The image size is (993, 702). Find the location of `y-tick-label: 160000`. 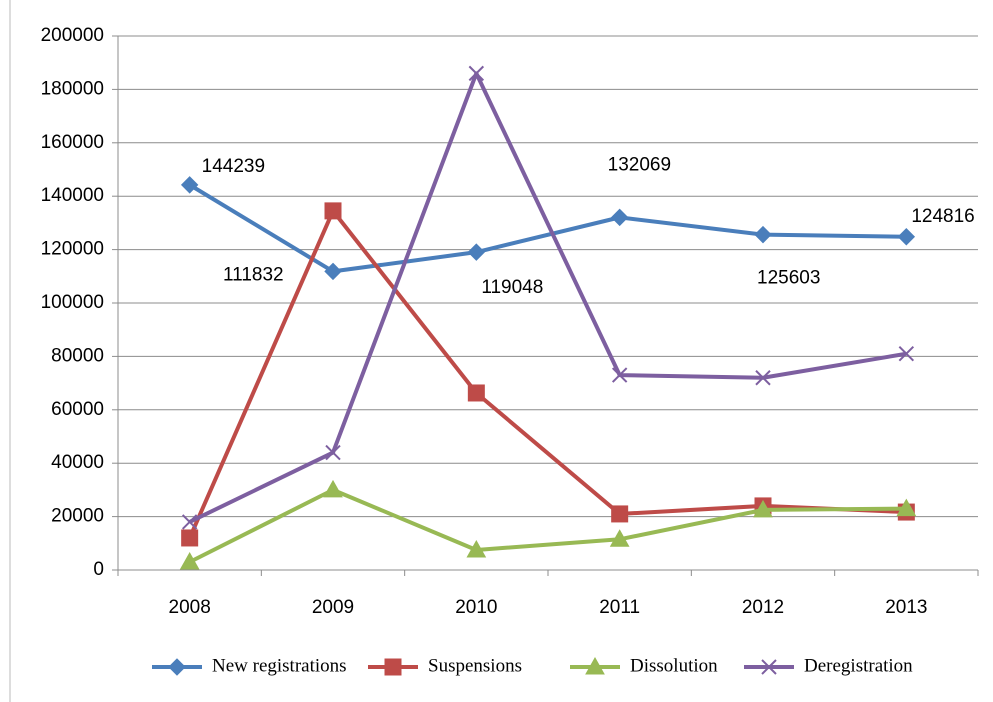

y-tick-label: 160000 is located at coordinates (72, 142).